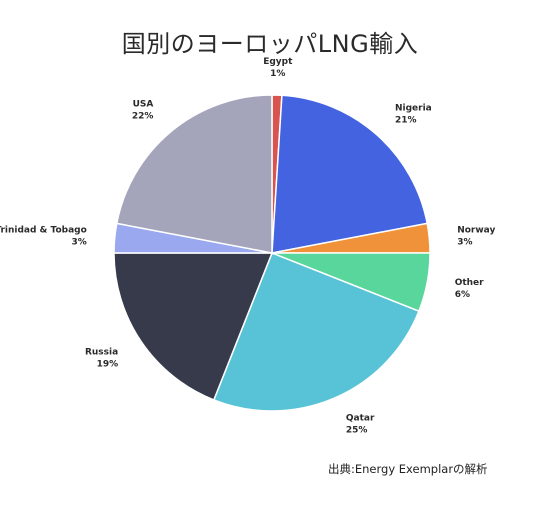 The height and width of the screenshot is (505, 538). I want to click on slice-label-other: Other, so click(469, 283).